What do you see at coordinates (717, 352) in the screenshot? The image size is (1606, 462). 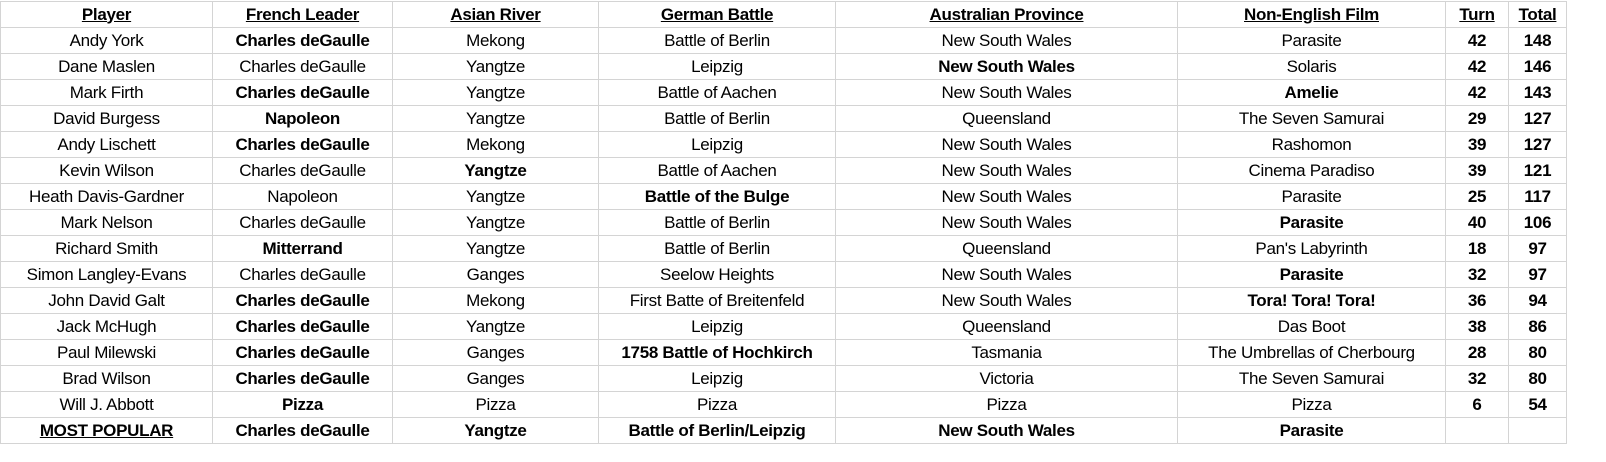 I see `cell-german-battle: 1758 Battle of Hochkirch` at bounding box center [717, 352].